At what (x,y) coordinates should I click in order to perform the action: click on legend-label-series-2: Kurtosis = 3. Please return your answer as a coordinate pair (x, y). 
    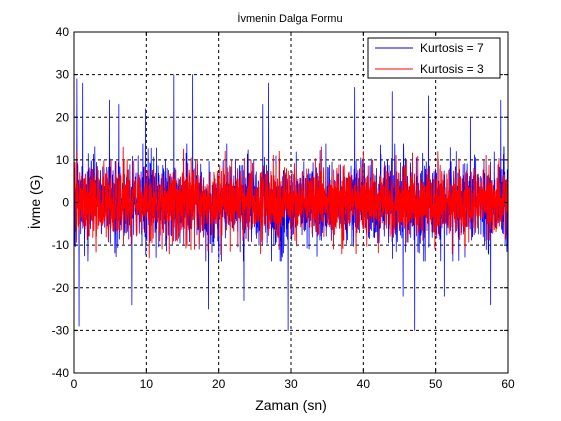
    Looking at the image, I should click on (452, 69).